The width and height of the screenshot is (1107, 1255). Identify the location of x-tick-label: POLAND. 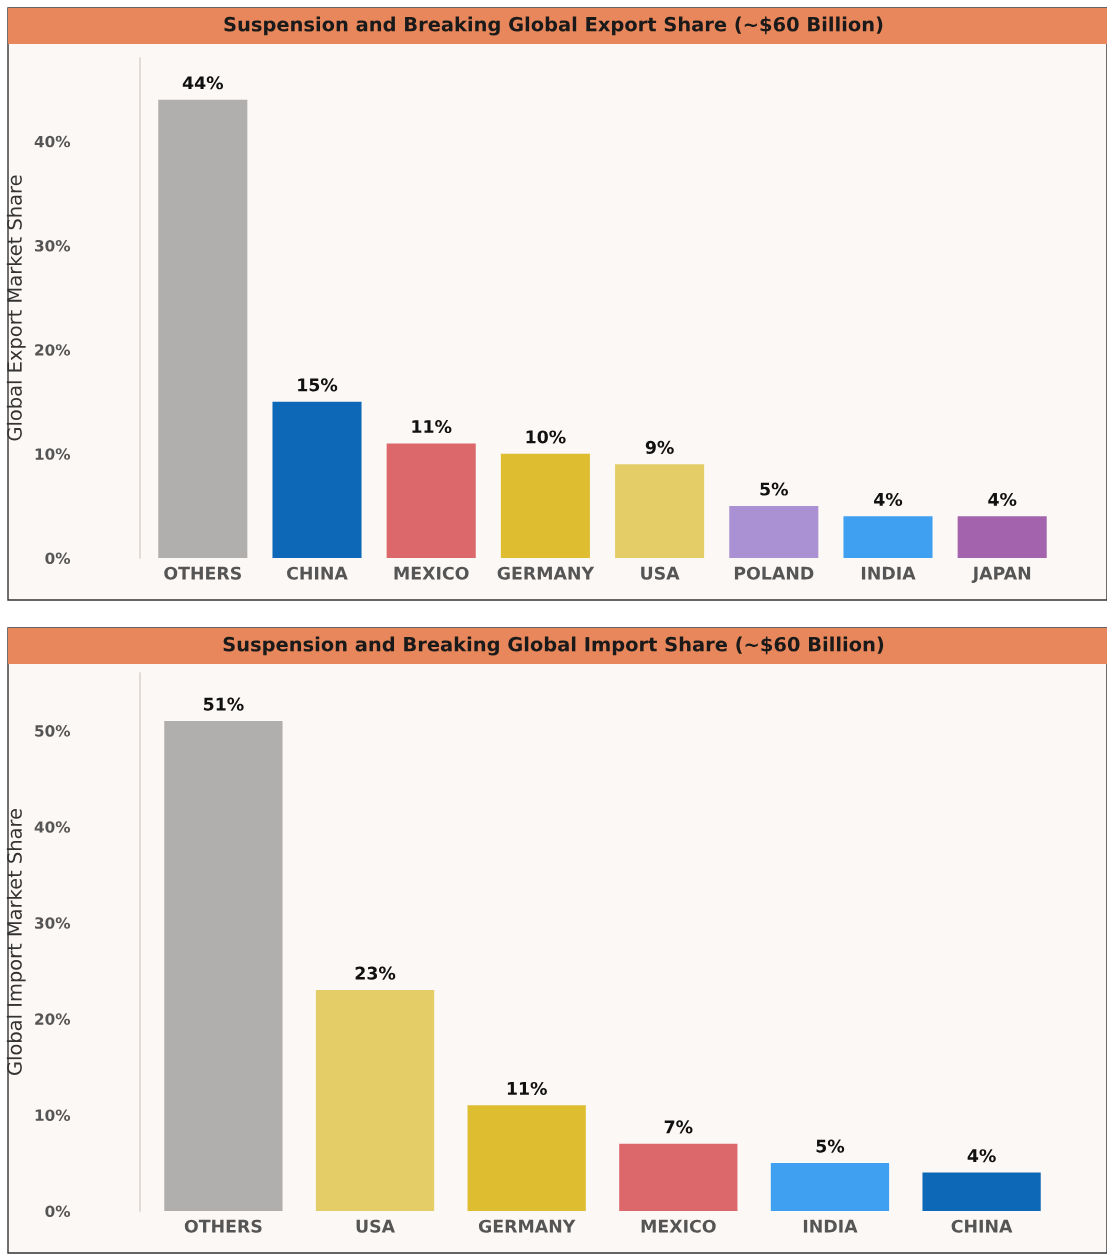
(774, 573).